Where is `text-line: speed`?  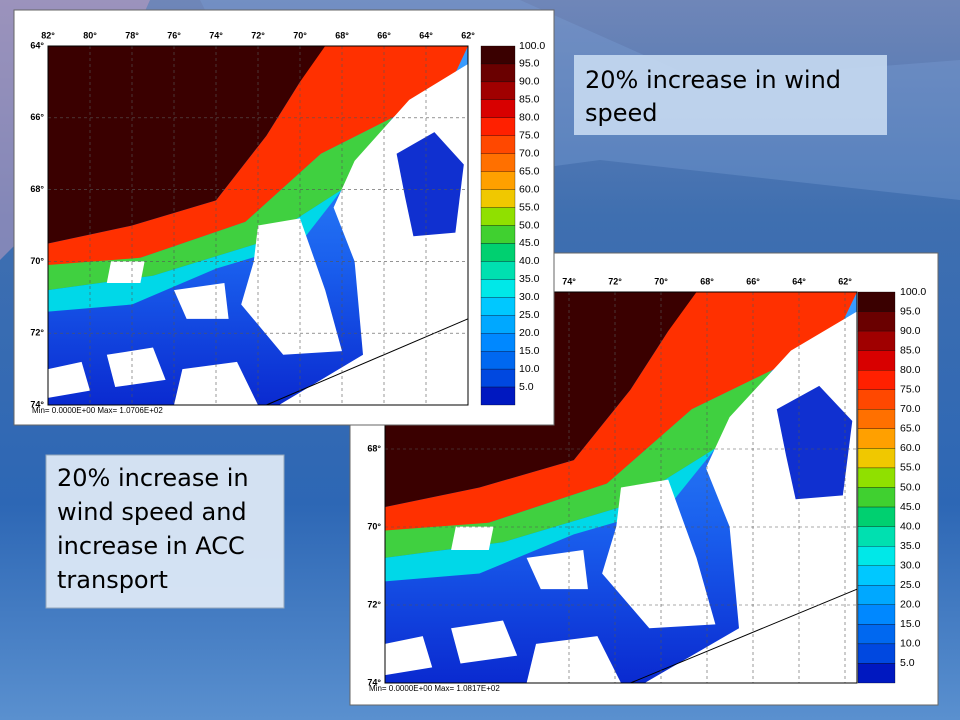
text-line: speed is located at coordinates (621, 113).